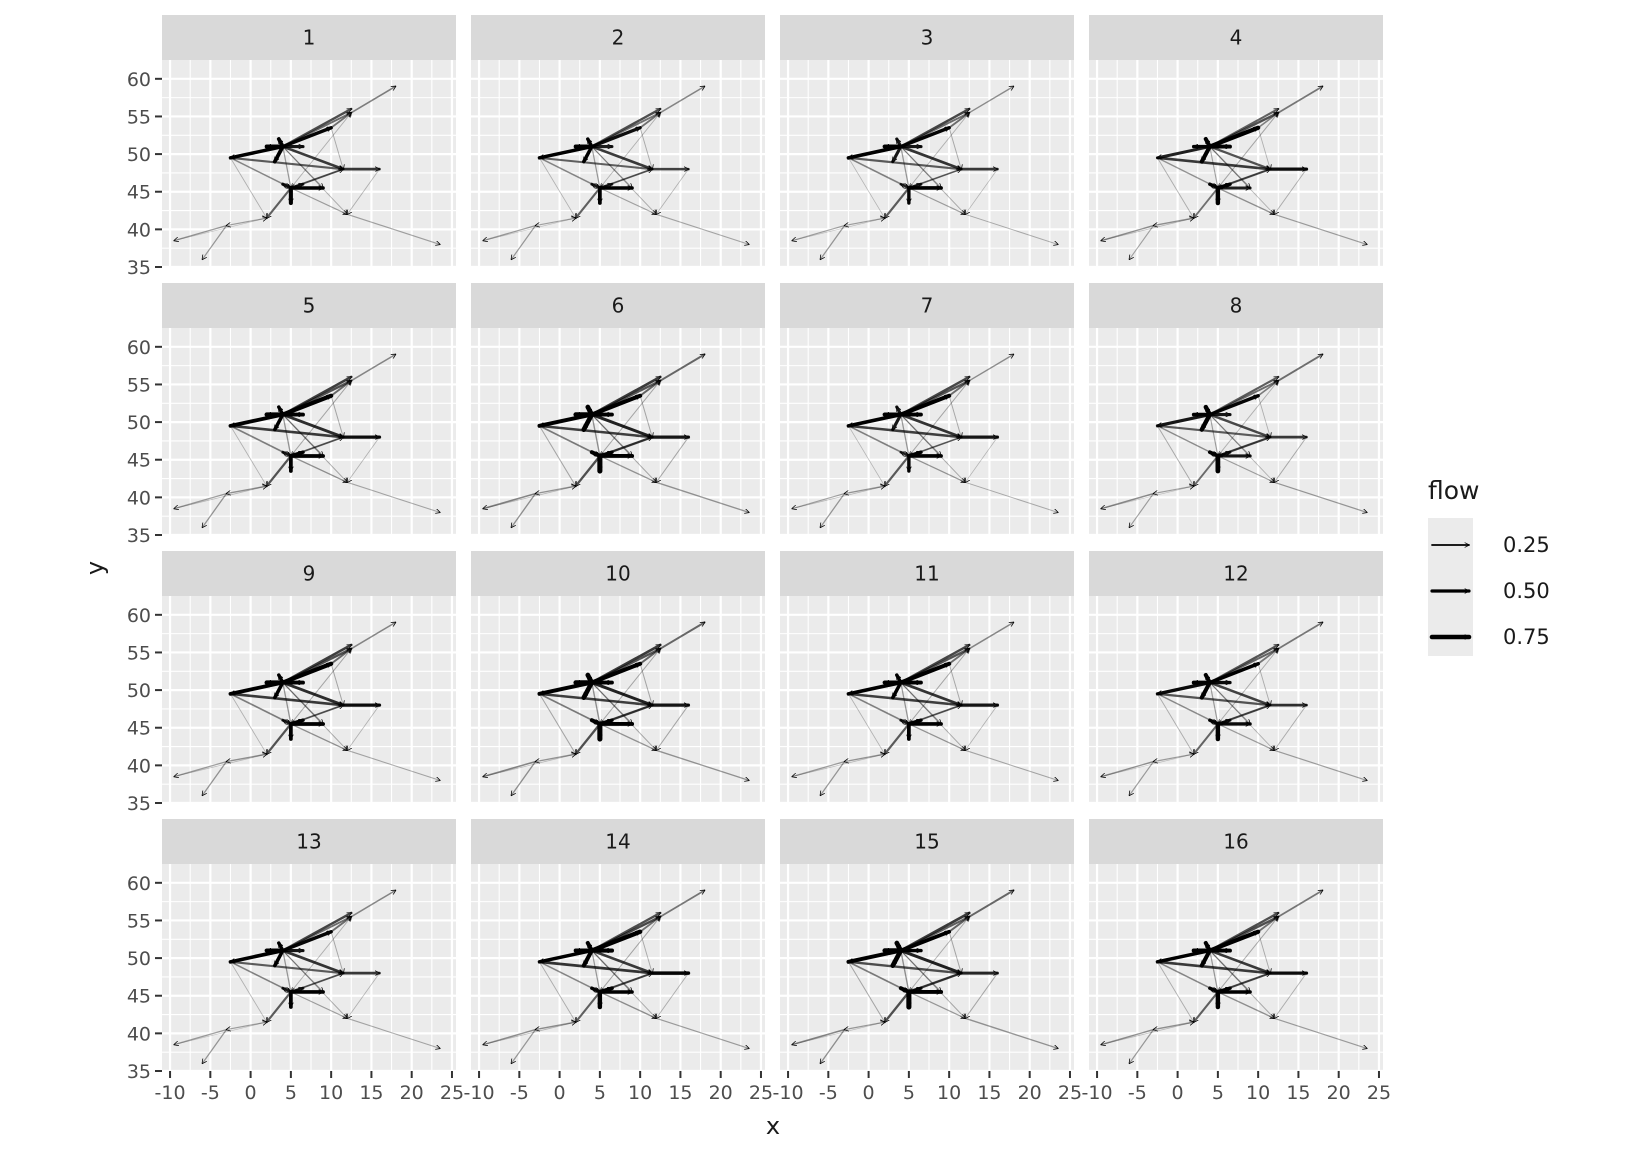  What do you see at coordinates (909, 1093) in the screenshot?
I see `x-tick-label: 5` at bounding box center [909, 1093].